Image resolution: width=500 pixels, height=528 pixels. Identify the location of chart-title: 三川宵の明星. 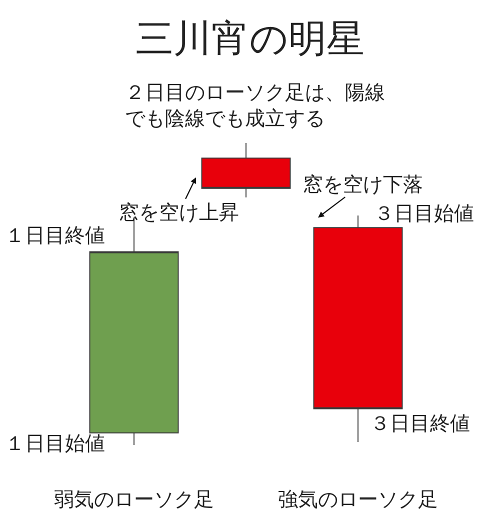
(250, 38).